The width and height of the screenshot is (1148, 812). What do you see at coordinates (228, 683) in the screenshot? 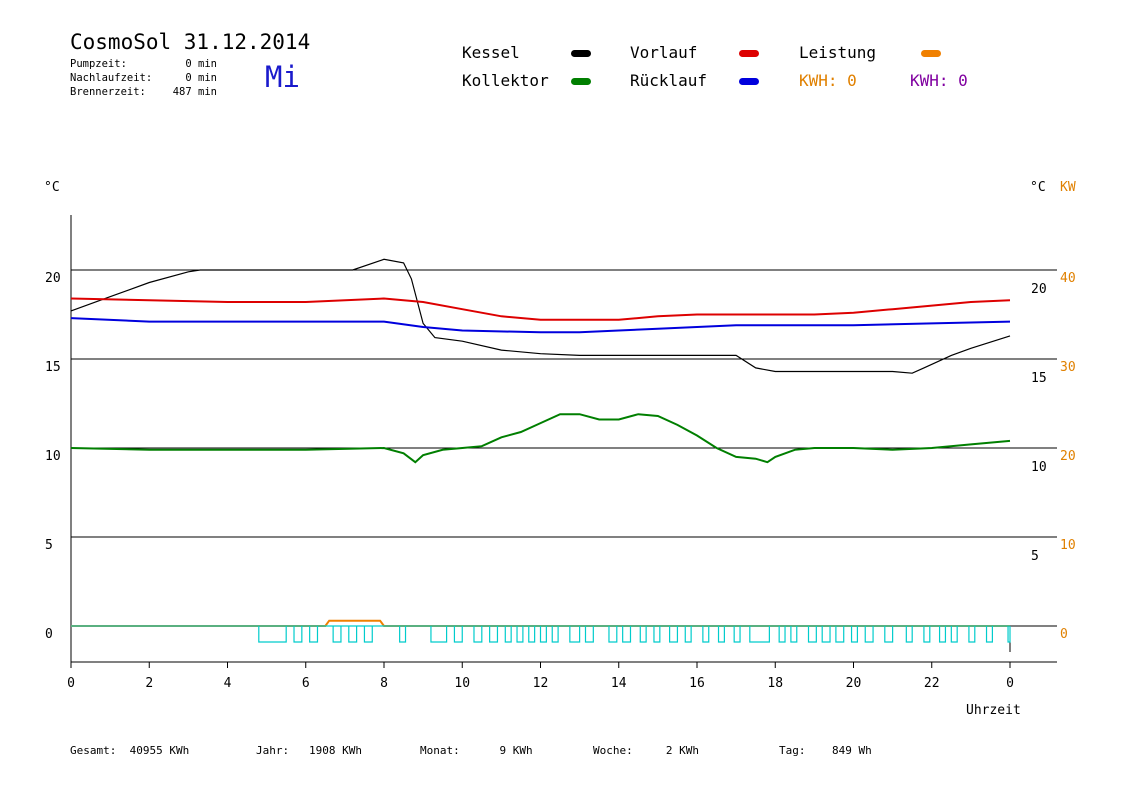
I see `x-tick-label: 4` at bounding box center [228, 683].